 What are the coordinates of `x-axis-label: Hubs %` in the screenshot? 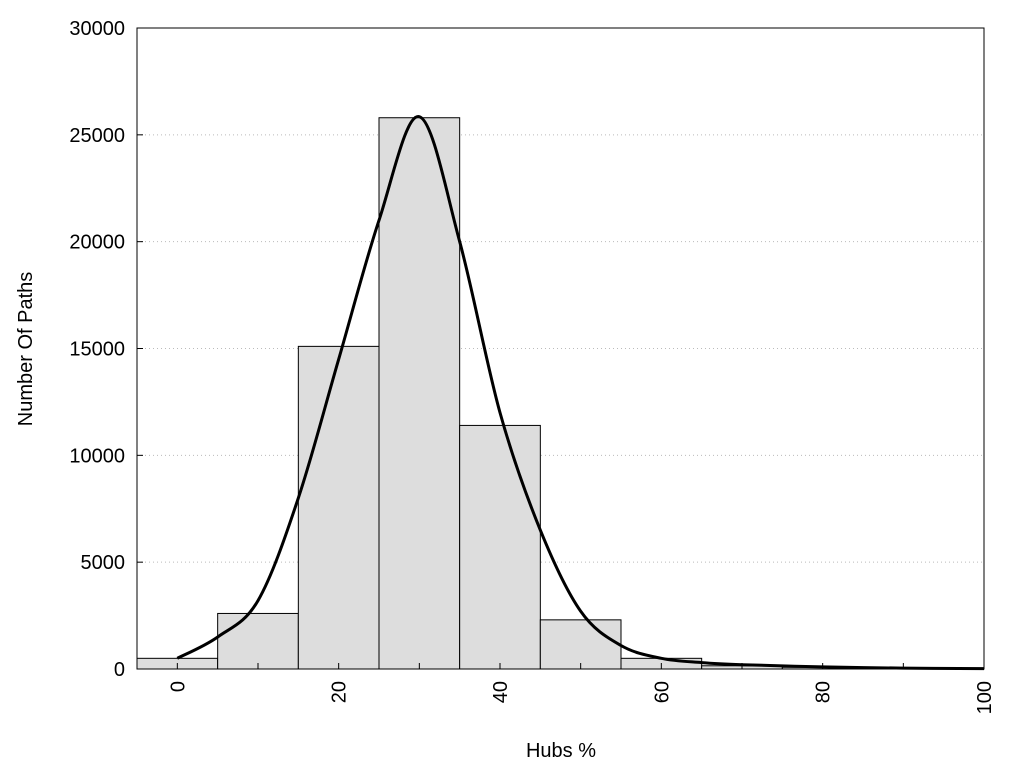 It's located at (561, 751).